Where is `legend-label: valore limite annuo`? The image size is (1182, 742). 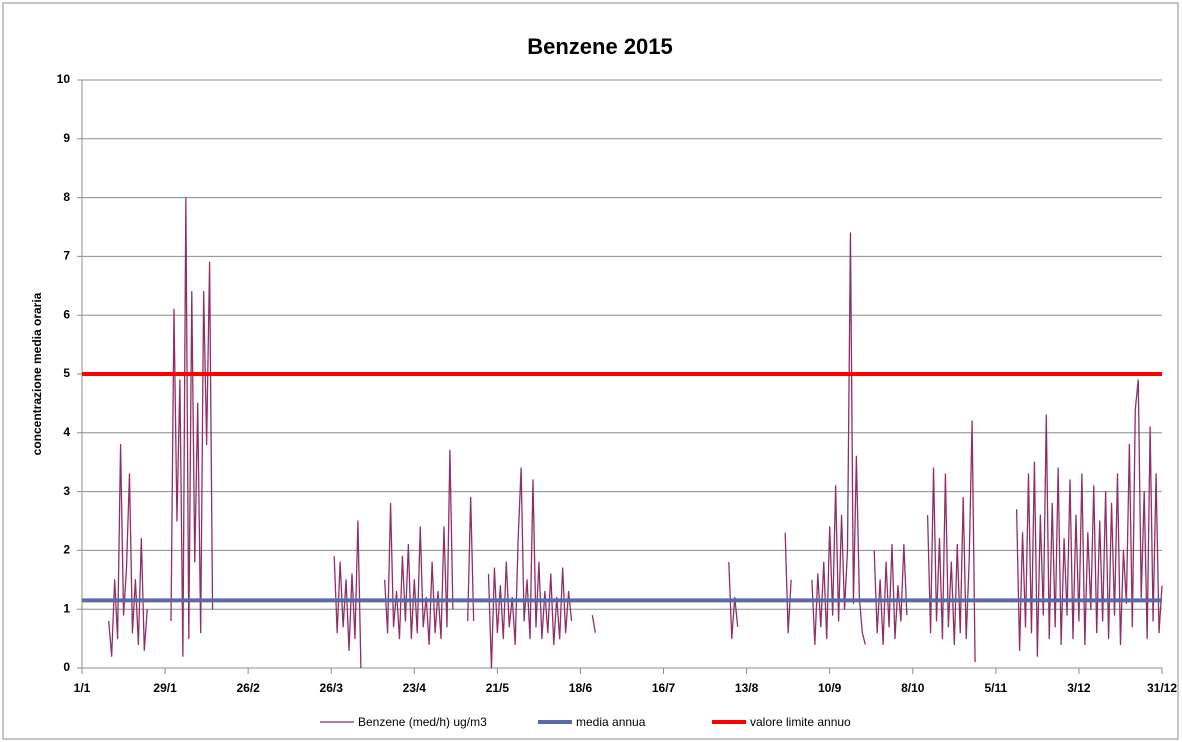
legend-label: valore limite annuo is located at coordinates (800, 722).